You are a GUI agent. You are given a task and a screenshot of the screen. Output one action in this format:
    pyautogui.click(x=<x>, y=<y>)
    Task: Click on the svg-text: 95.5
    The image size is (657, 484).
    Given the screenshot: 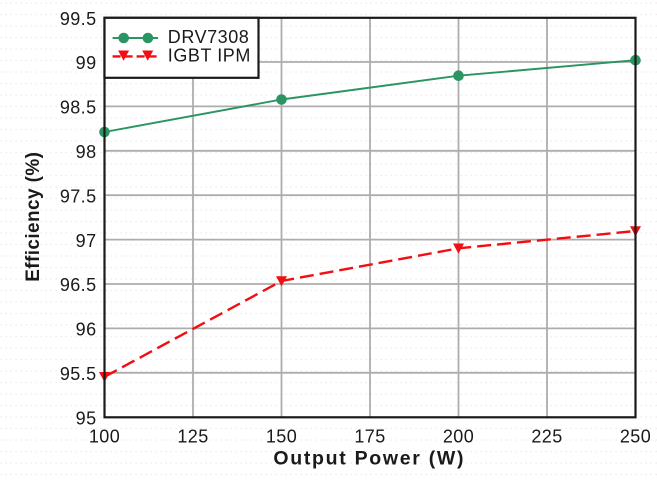 What is the action you would take?
    pyautogui.click(x=78, y=374)
    